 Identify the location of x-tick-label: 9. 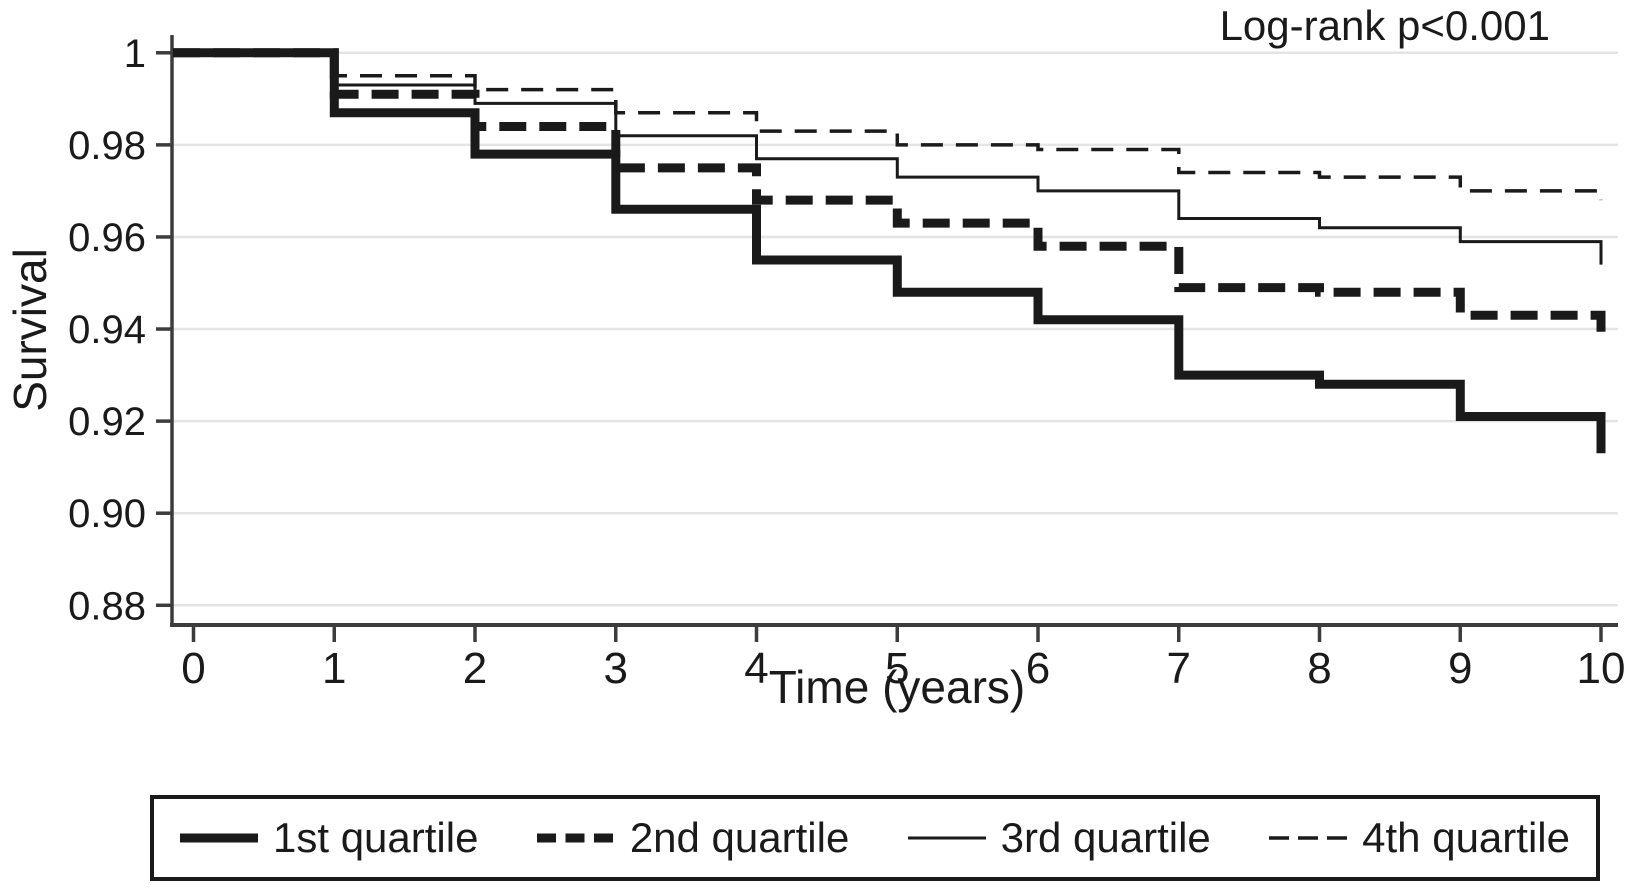
(1460, 668).